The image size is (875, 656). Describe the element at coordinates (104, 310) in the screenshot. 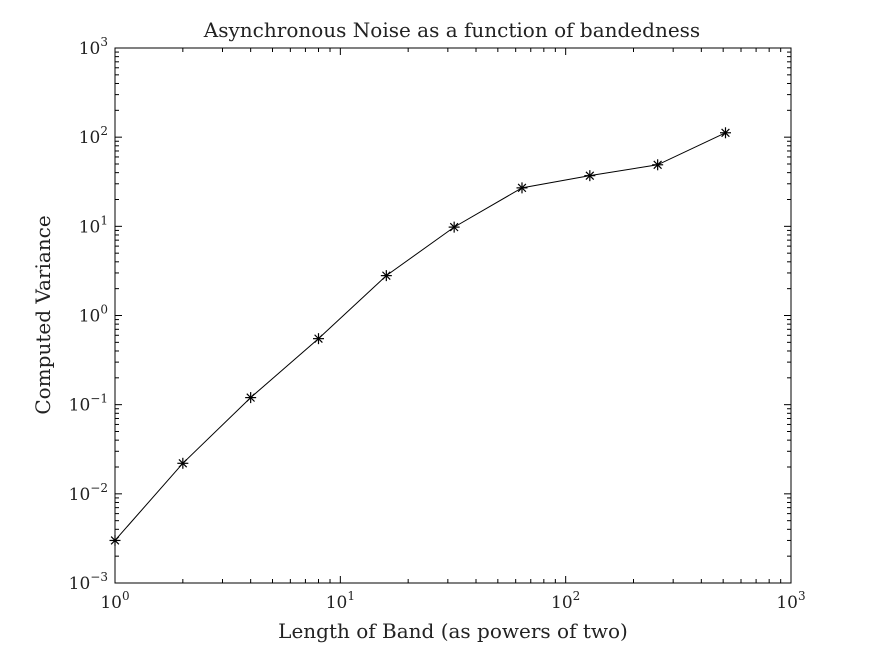

I see `y-tick-label-exponent: 0` at that location.